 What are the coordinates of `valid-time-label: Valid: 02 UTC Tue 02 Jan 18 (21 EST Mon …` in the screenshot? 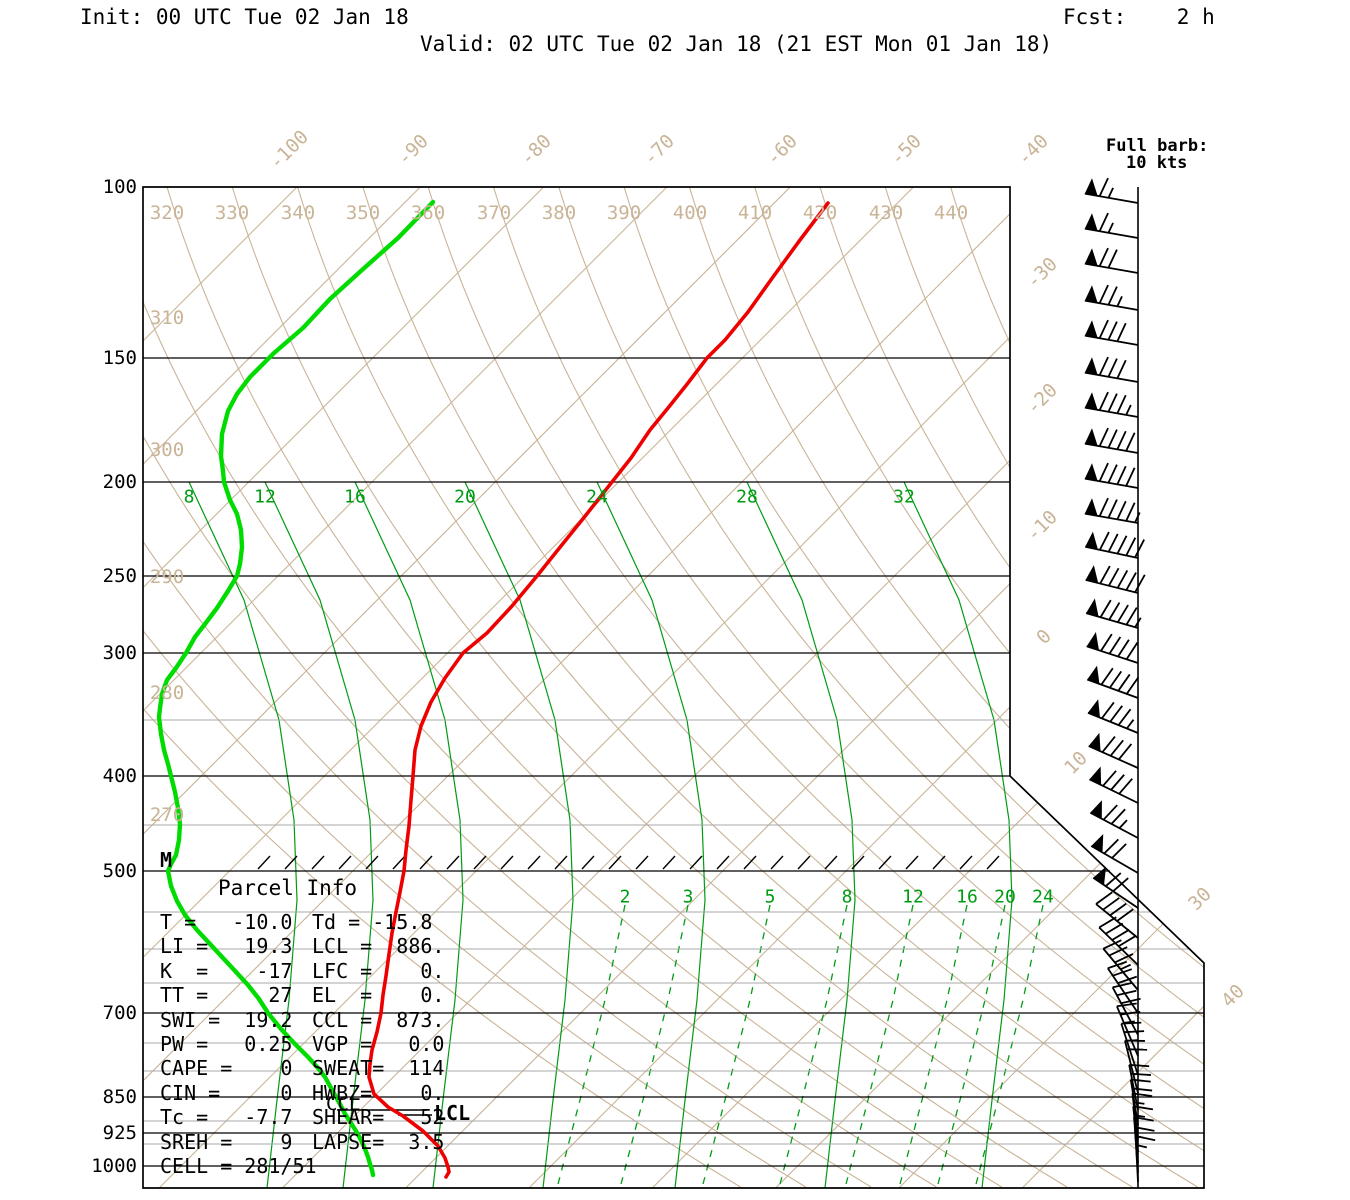 It's located at (736, 44).